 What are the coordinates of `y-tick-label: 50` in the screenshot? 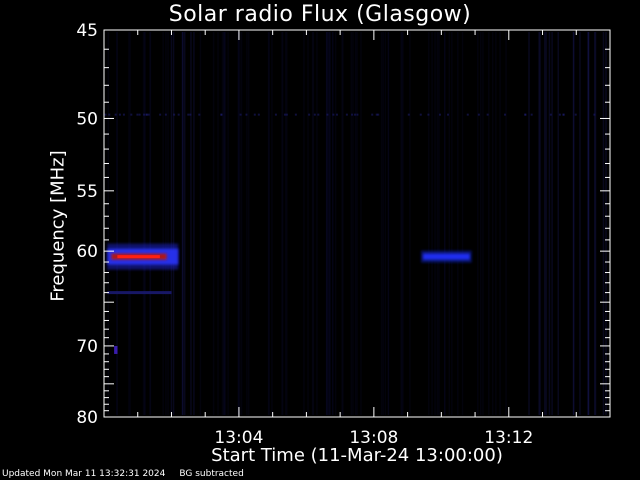 It's located at (87, 119).